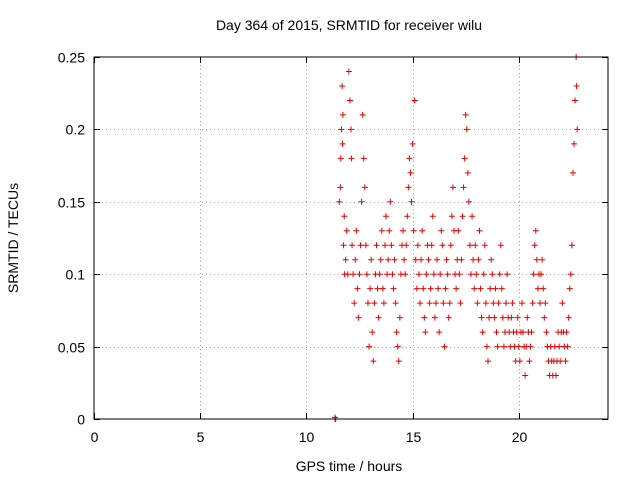  What do you see at coordinates (71, 58) in the screenshot?
I see `y-tick-label: 0.25` at bounding box center [71, 58].